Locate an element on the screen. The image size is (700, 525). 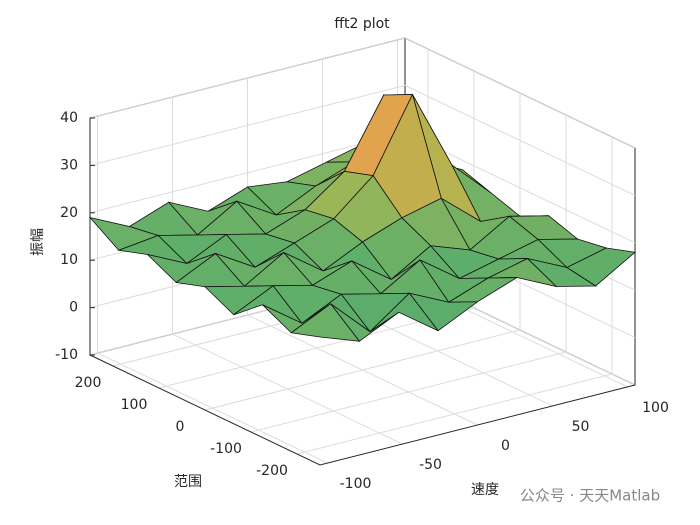
y-tick-label: 50 is located at coordinates (581, 427).